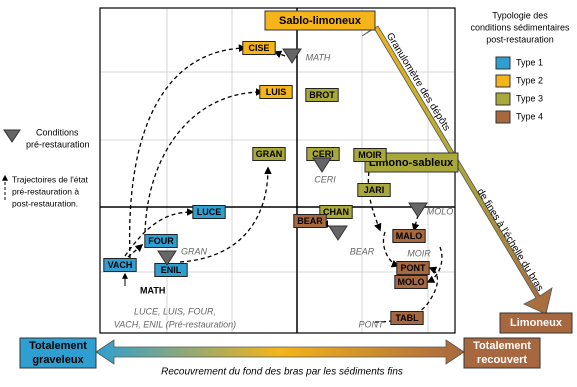 The width and height of the screenshot is (577, 387). I want to click on site-label: PONT, so click(413, 268).